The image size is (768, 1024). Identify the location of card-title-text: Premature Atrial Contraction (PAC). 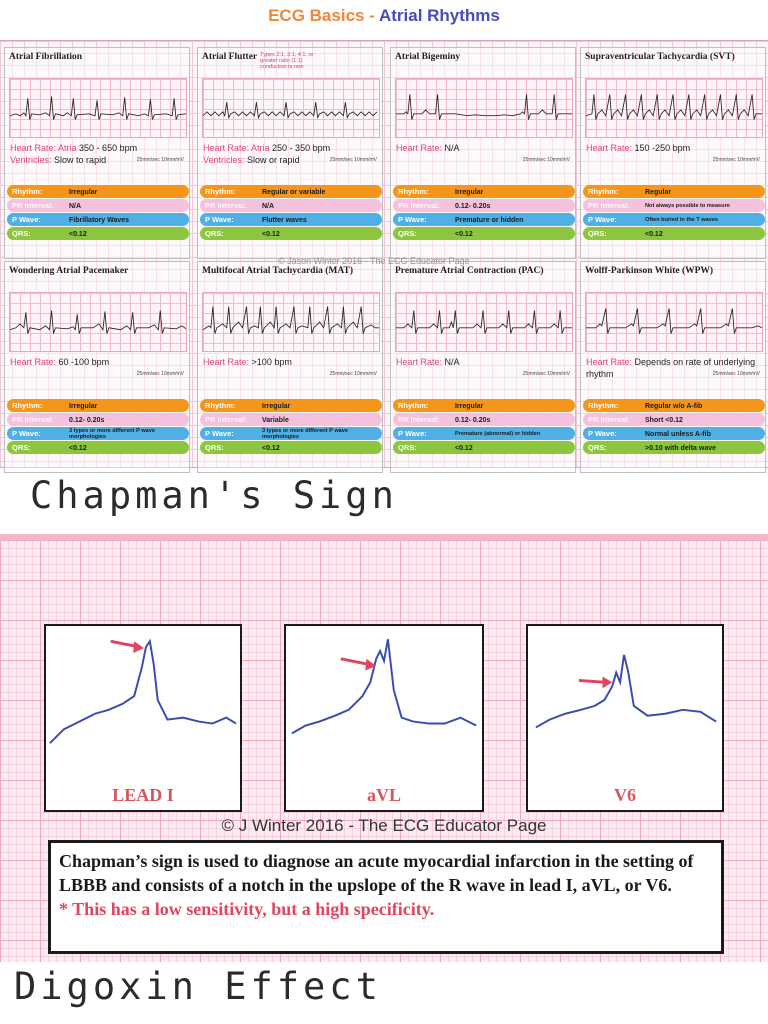
(469, 271).